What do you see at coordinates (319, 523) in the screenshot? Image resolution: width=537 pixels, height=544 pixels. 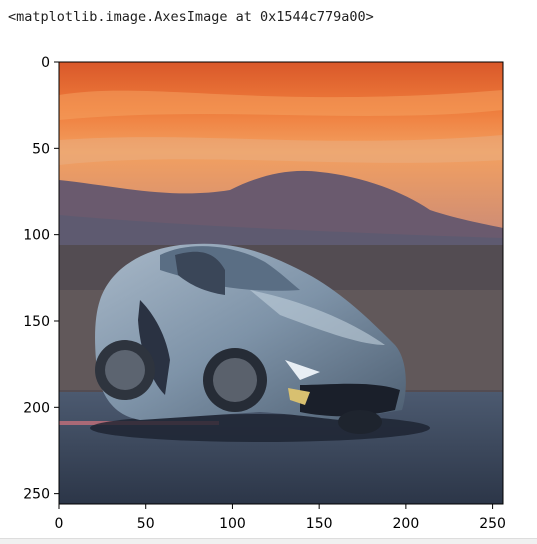 I see `x-tick-label: 150` at bounding box center [319, 523].